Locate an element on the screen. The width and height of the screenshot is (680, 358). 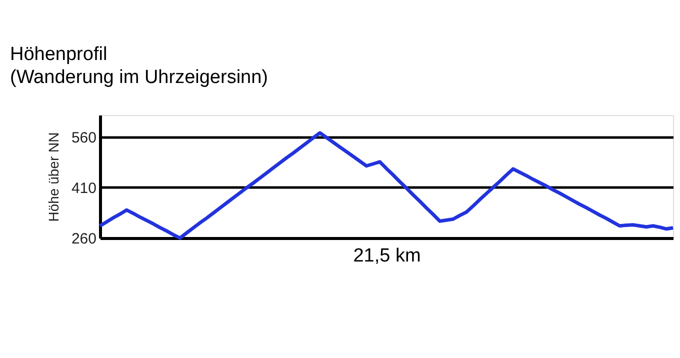
y-axis-title: Höhe über NN is located at coordinates (53, 177).